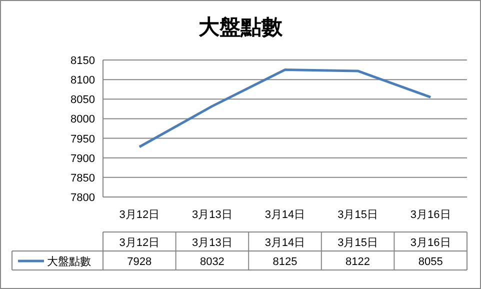 This screenshot has width=481, height=289. Describe the element at coordinates (212, 243) in the screenshot. I see `category-label: 3月13日` at that location.